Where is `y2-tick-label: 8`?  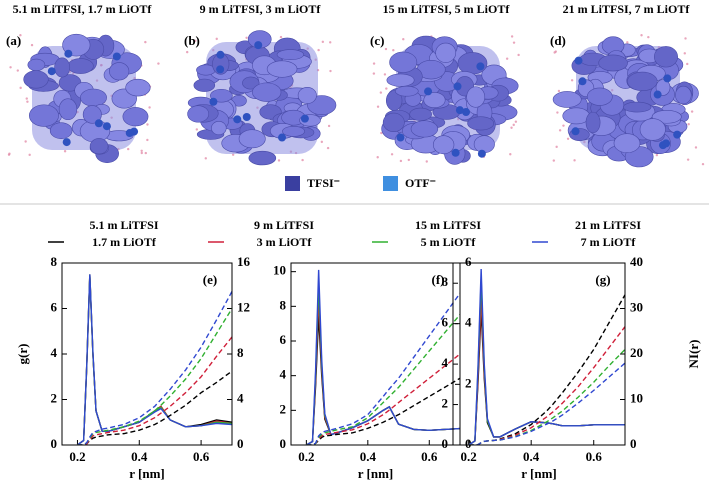 y2-tick-label: 8 is located at coordinates (240, 352).